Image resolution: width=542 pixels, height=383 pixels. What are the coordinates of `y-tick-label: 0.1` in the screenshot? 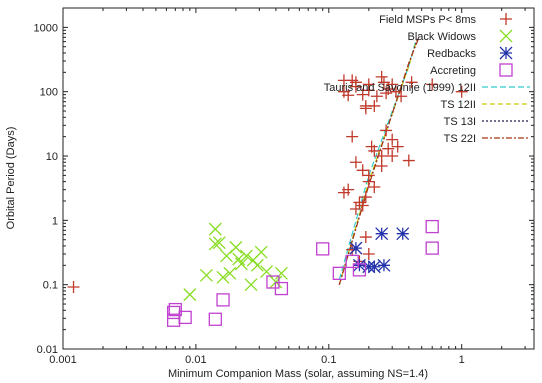 It's located at (50, 286).